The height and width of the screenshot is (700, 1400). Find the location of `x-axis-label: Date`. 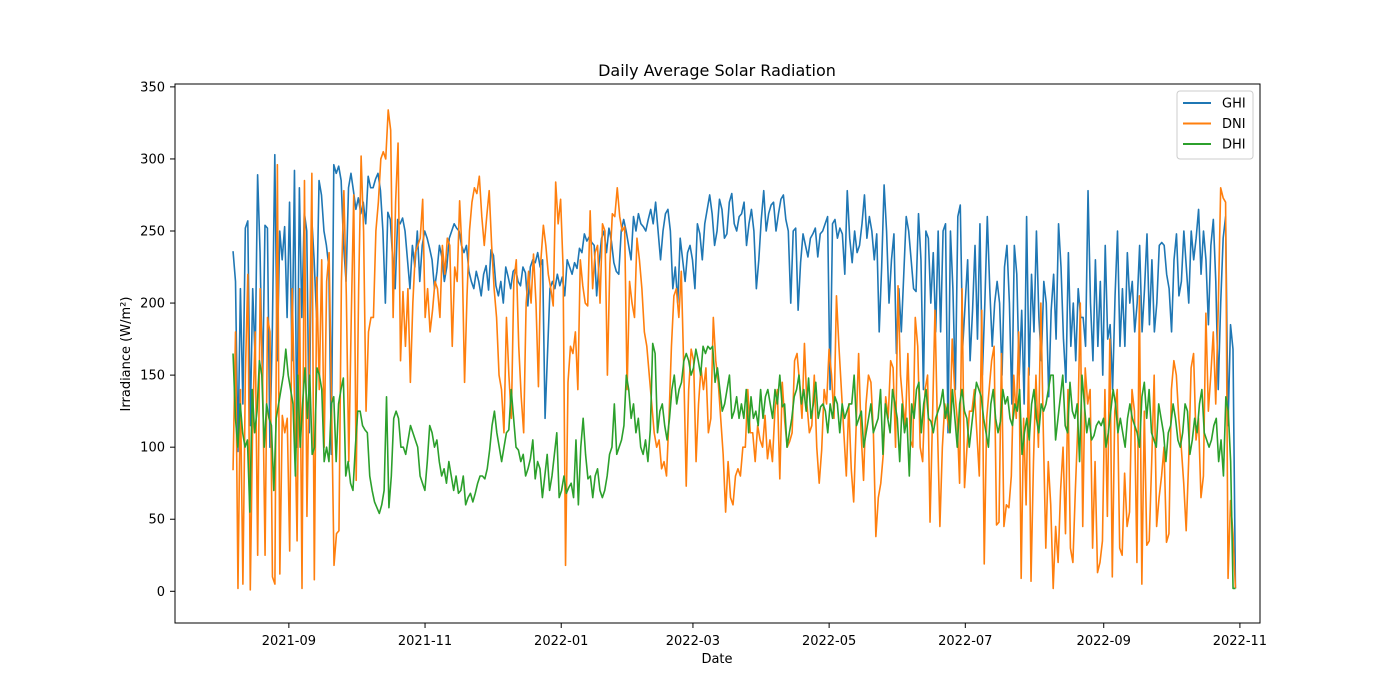

x-axis-label: Date is located at coordinates (716, 659).